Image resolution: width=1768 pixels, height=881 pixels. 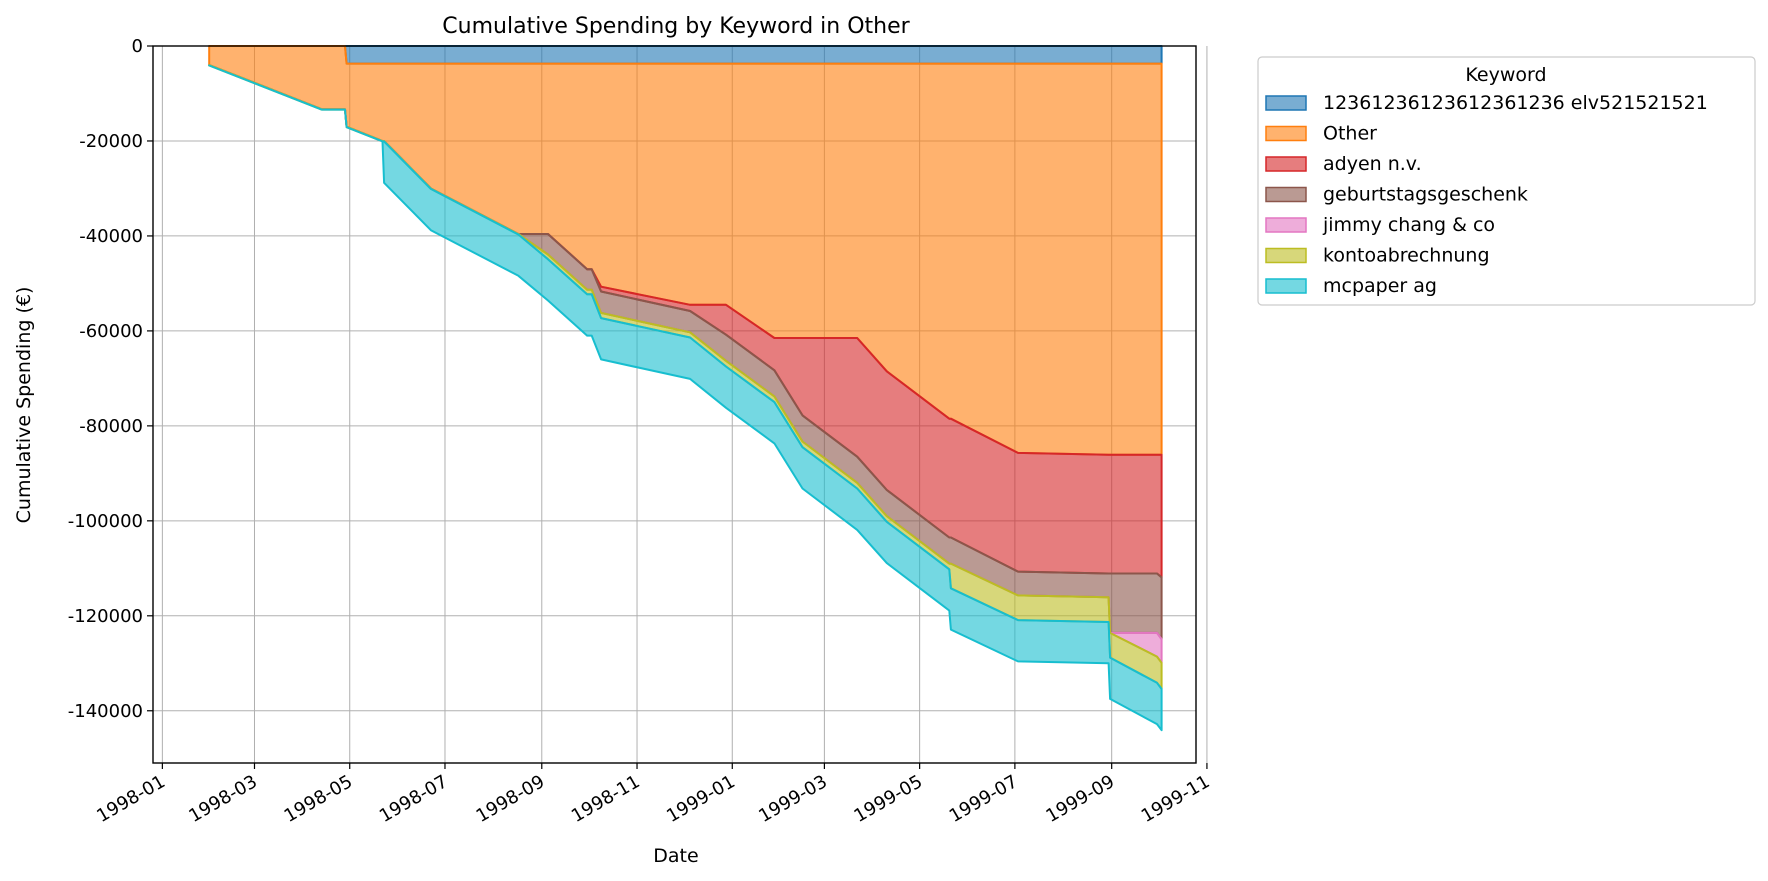 What do you see at coordinates (223, 799) in the screenshot?
I see `x-tick-label: 1998-03` at bounding box center [223, 799].